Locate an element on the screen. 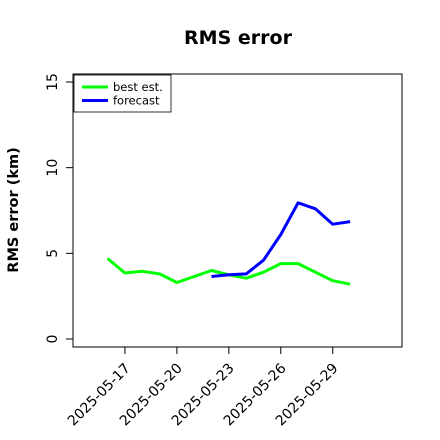 The height and width of the screenshot is (440, 440). y-tick-label: 15 is located at coordinates (53, 82).